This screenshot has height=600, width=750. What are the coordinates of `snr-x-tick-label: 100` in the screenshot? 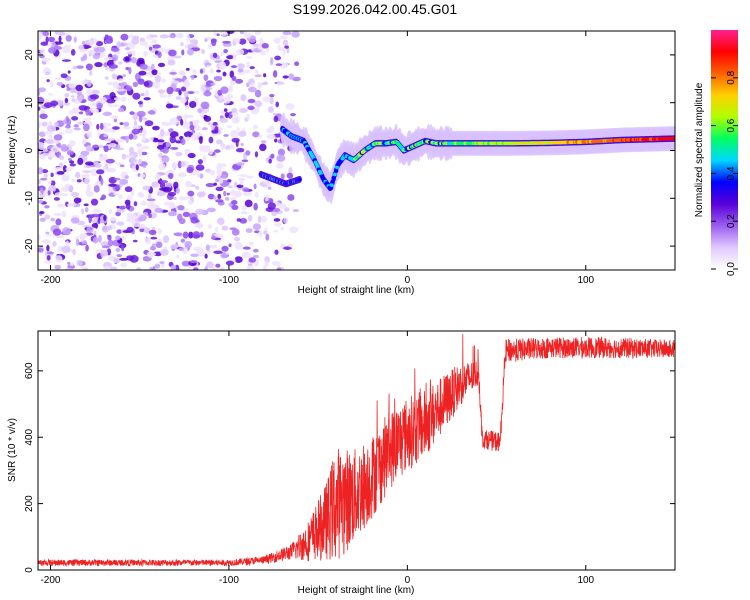 It's located at (585, 580).